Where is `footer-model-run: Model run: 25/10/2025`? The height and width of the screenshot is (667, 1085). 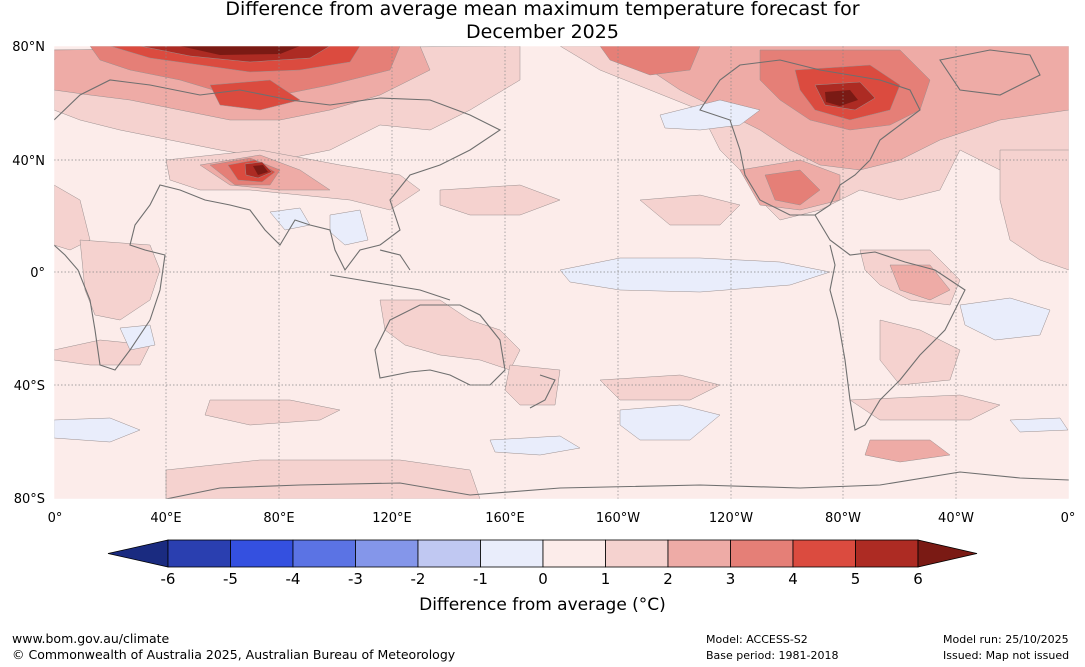
footer-model-run: Model run: 25/10/2025 is located at coordinates (1006, 639).